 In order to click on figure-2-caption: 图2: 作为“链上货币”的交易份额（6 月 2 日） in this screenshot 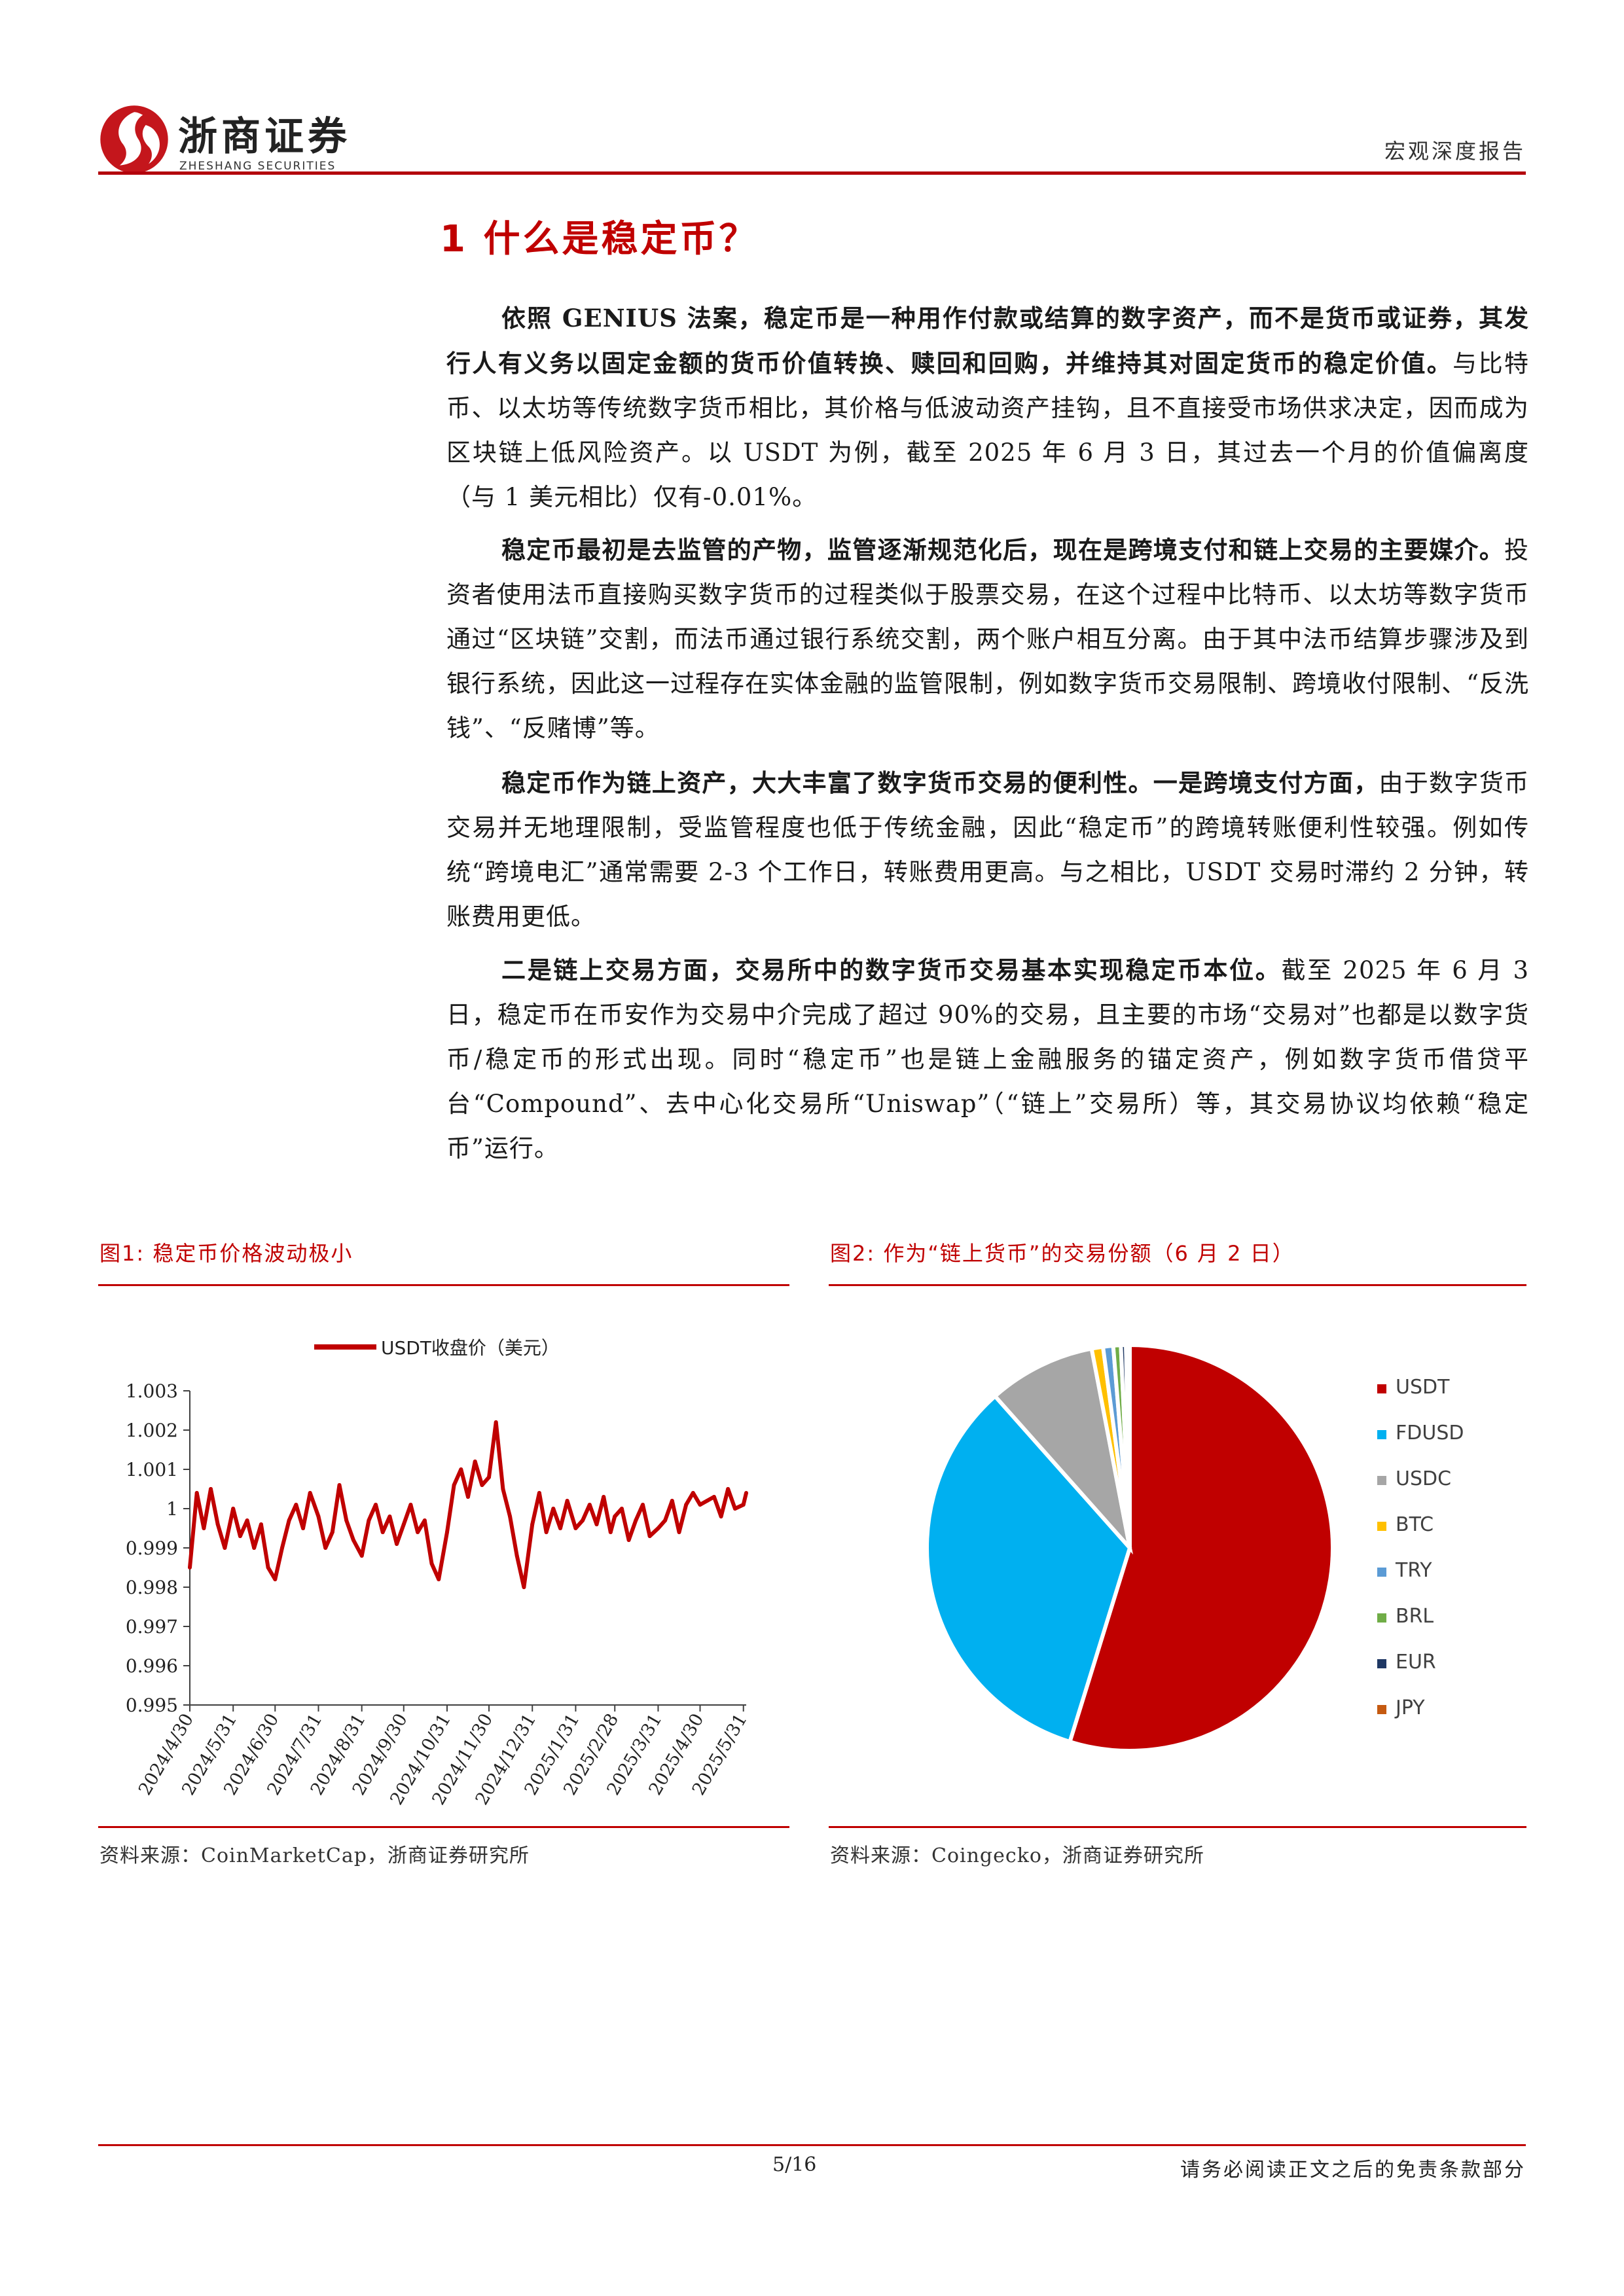, I will do `click(1062, 1253)`.